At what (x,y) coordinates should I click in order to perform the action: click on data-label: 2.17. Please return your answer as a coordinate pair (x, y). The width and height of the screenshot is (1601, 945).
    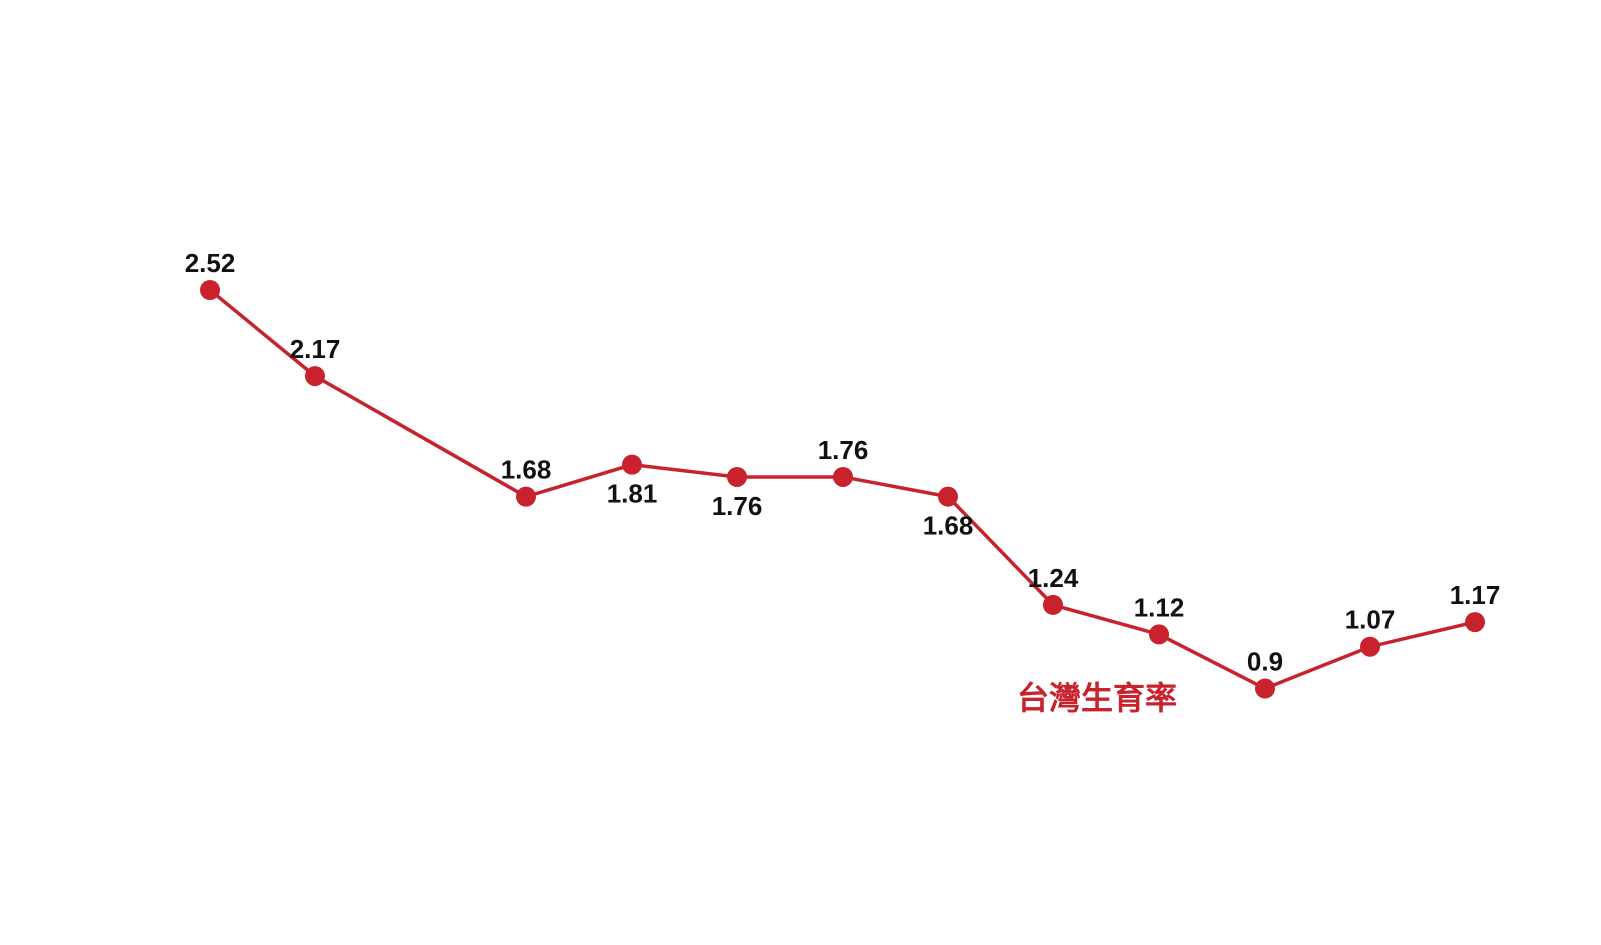
    Looking at the image, I should click on (315, 349).